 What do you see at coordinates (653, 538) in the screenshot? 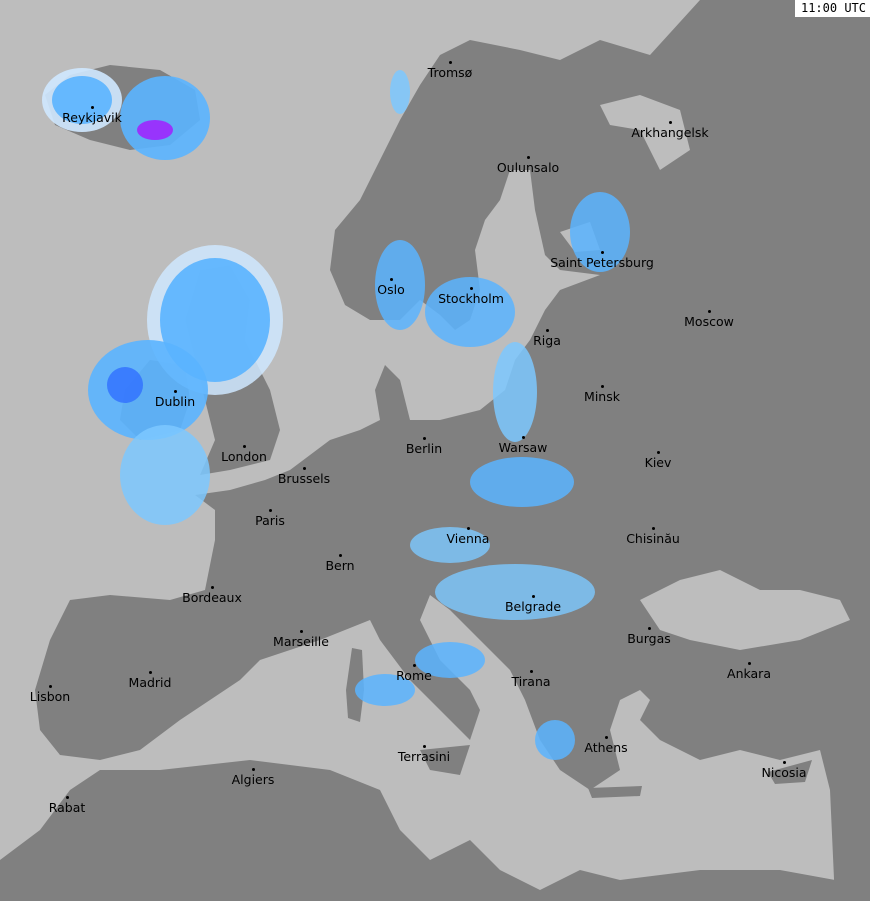
I see `city-label: Chisinău` at bounding box center [653, 538].